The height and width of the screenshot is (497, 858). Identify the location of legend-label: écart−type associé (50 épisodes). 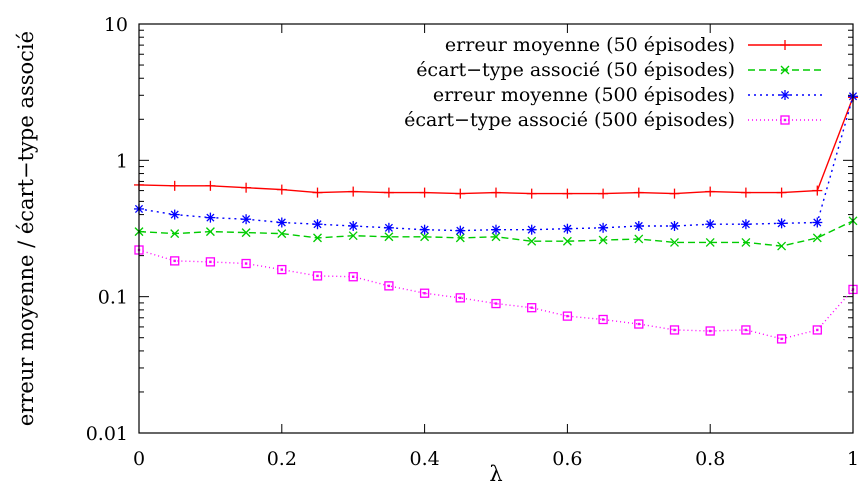
(575, 70).